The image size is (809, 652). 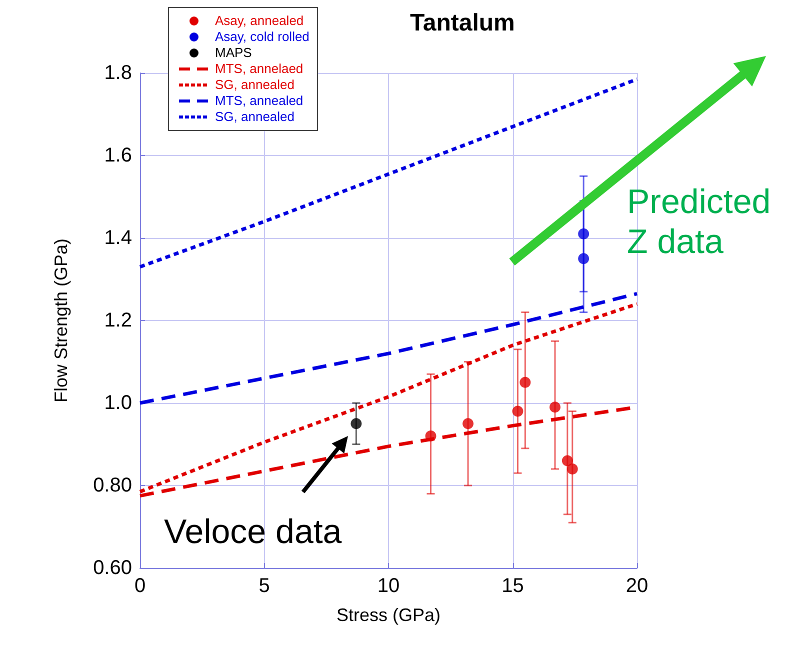 I want to click on legend-label: Asay, cold rolled, so click(x=262, y=36).